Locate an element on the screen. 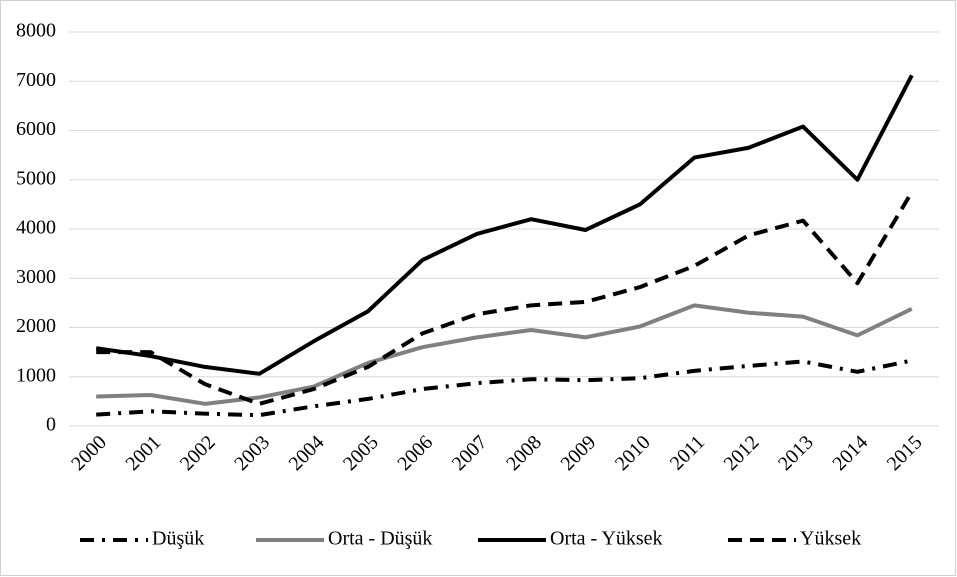  y-tick-label: 8000 is located at coordinates (36, 31).